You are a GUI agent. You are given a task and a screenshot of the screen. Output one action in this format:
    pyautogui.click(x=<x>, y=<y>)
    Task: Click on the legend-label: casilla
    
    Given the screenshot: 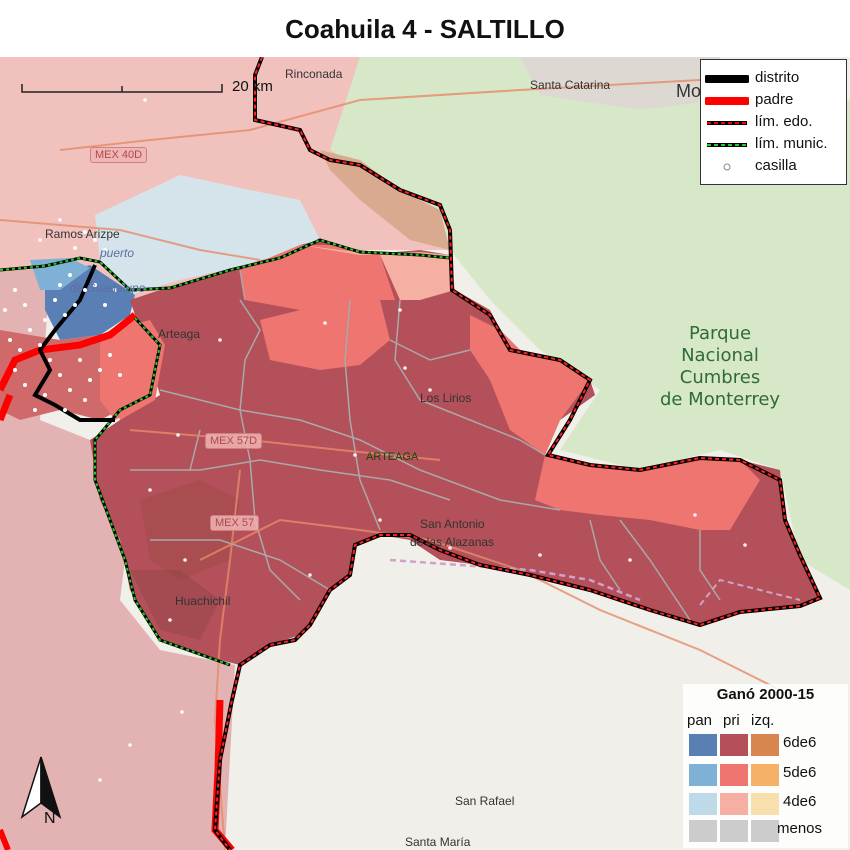 What is the action you would take?
    pyautogui.click(x=776, y=165)
    